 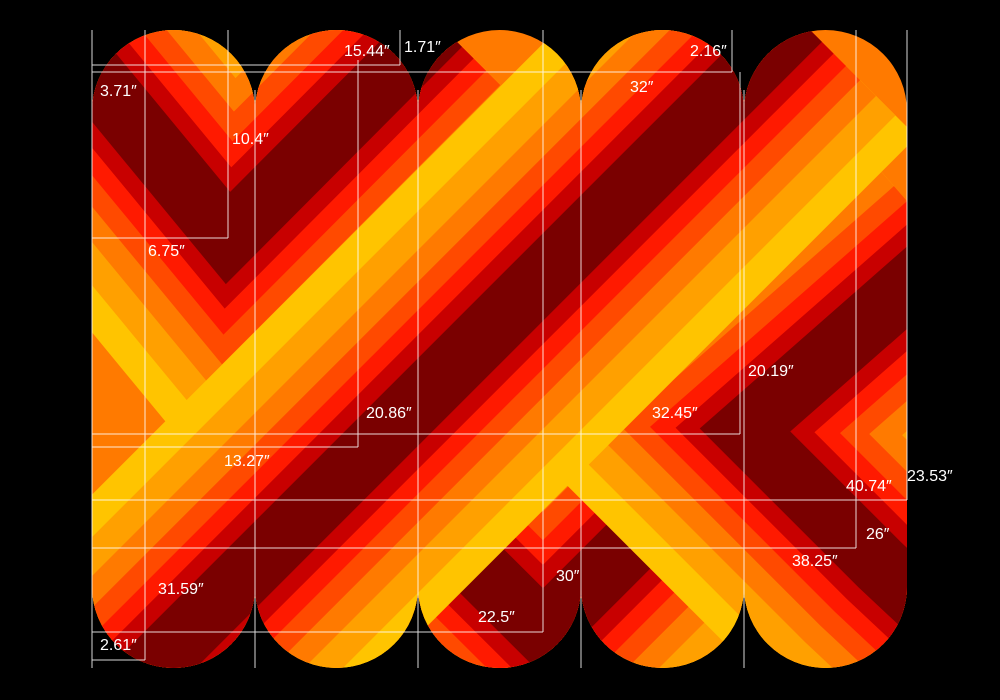 What do you see at coordinates (166, 251) in the screenshot?
I see `dimension-label: 6.75″` at bounding box center [166, 251].